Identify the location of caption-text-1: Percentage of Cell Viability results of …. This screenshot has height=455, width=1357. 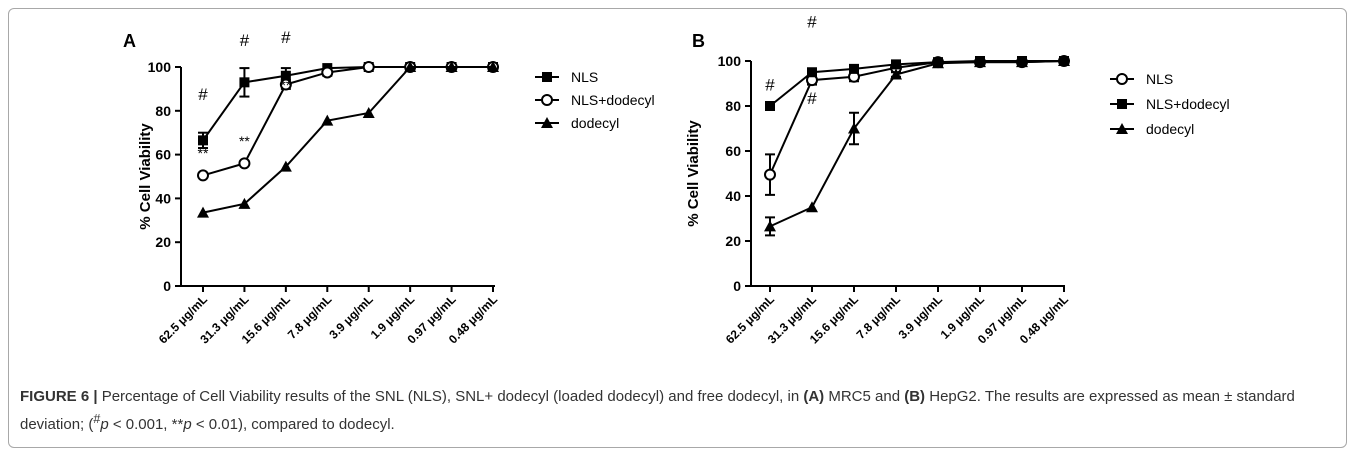
(450, 396).